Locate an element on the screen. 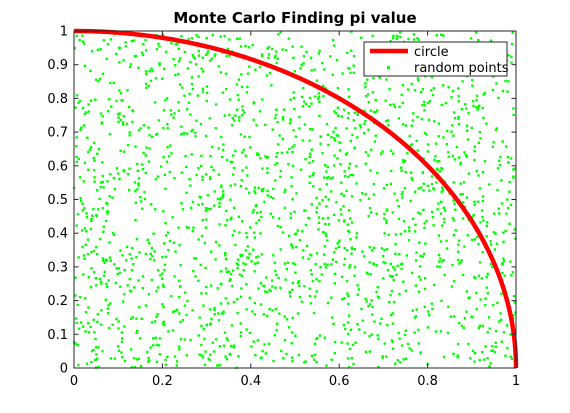  y-tick-label: 0.1 is located at coordinates (57, 335).